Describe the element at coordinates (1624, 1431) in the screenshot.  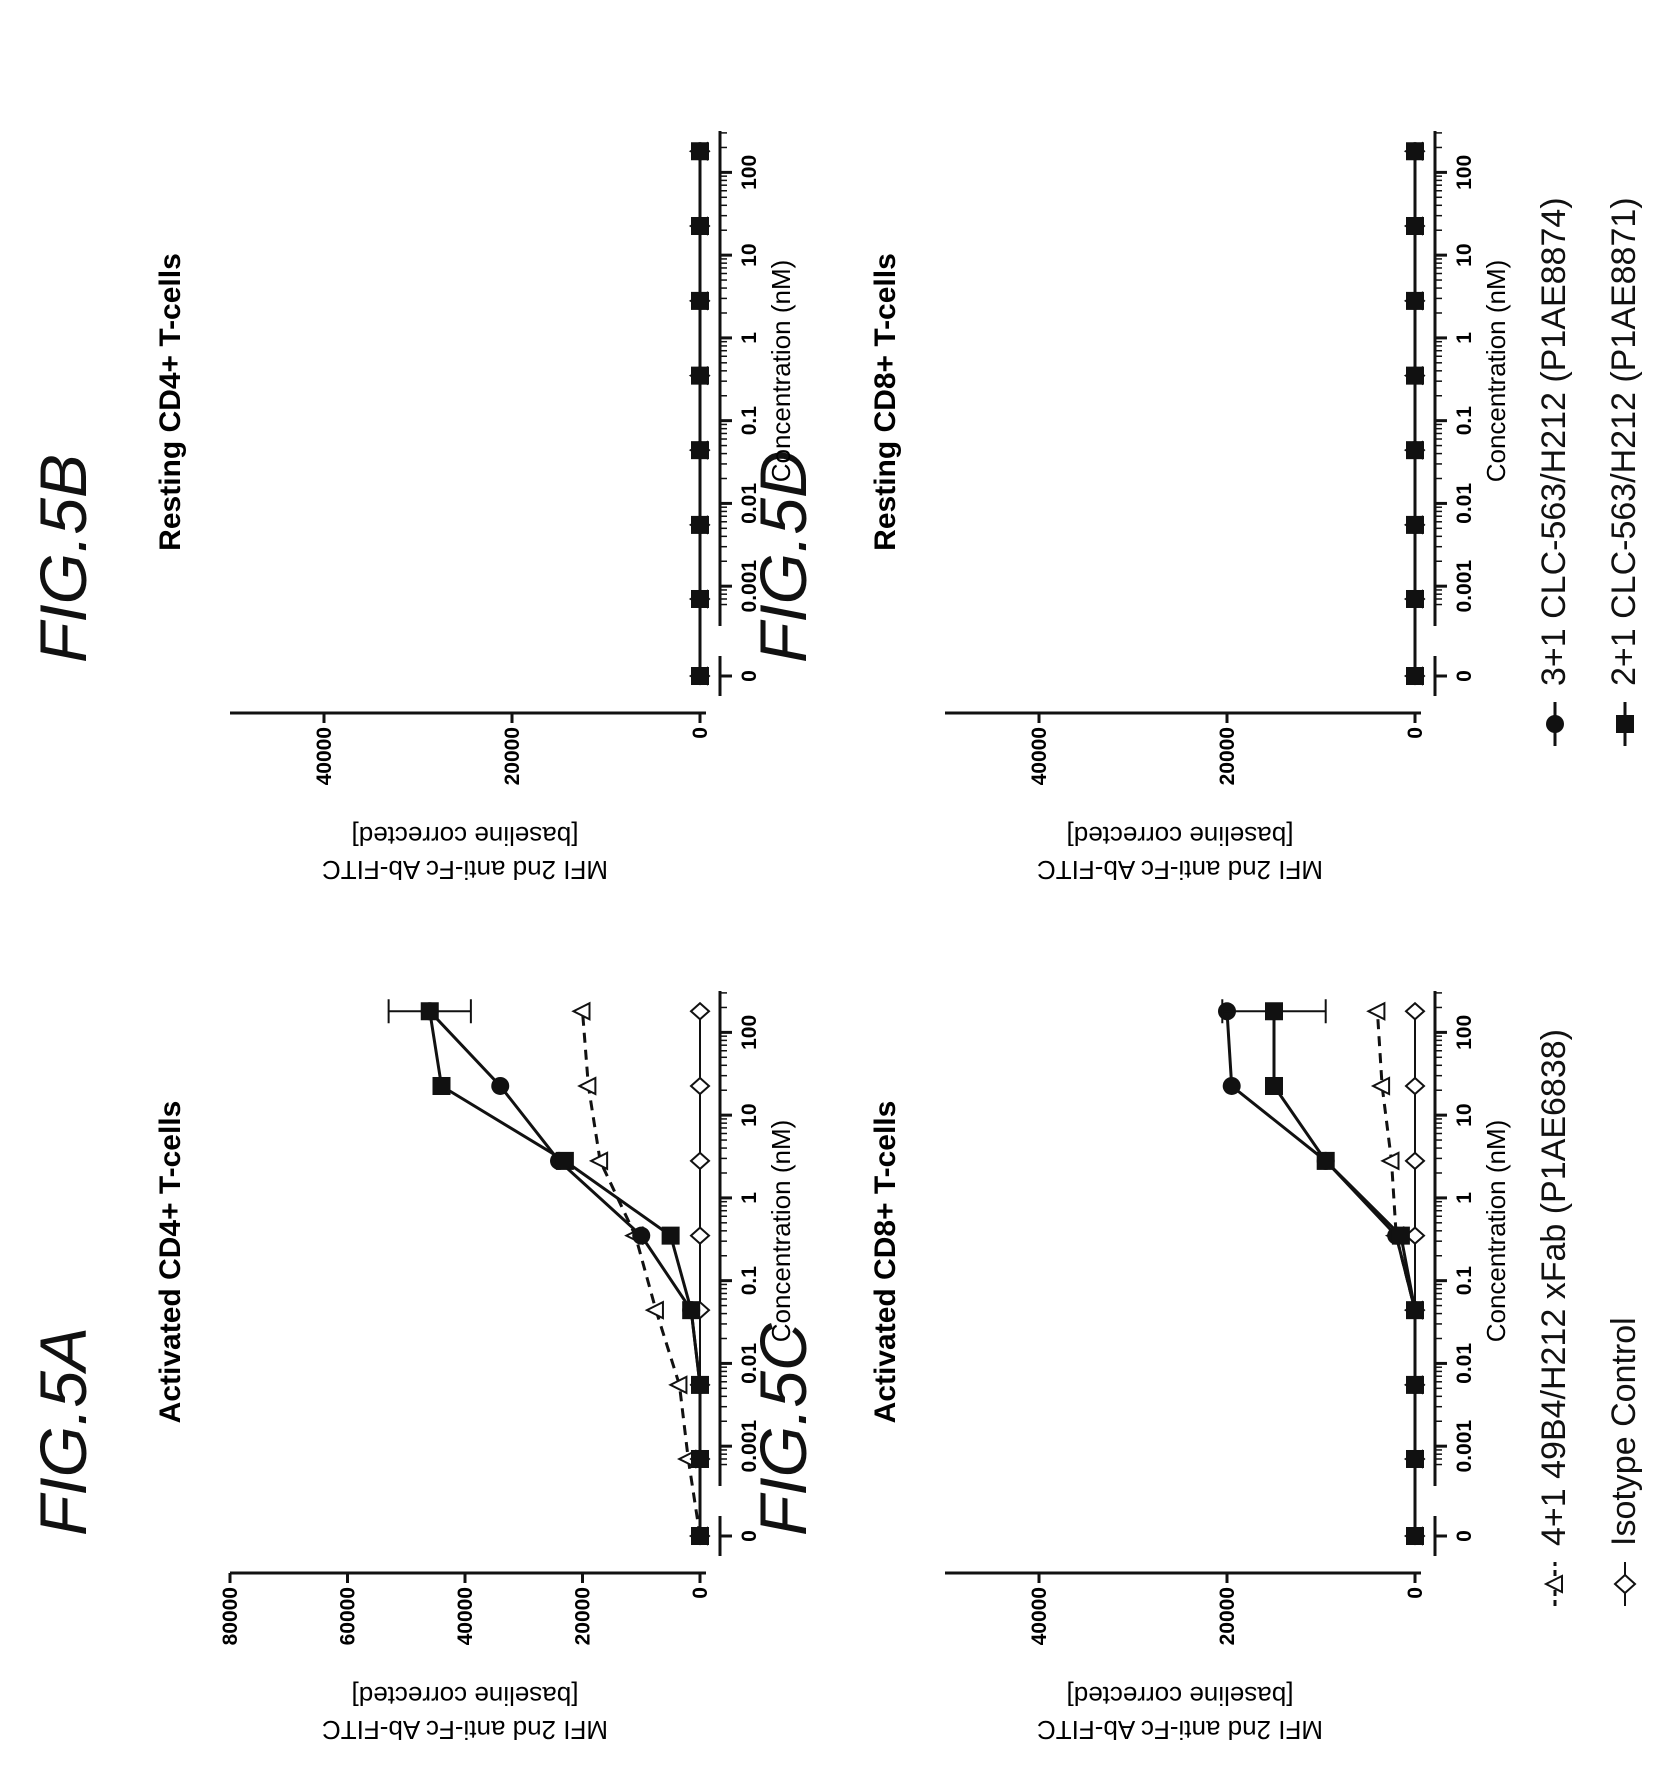
I see `legend-label-iso: Isotype Control` at that location.